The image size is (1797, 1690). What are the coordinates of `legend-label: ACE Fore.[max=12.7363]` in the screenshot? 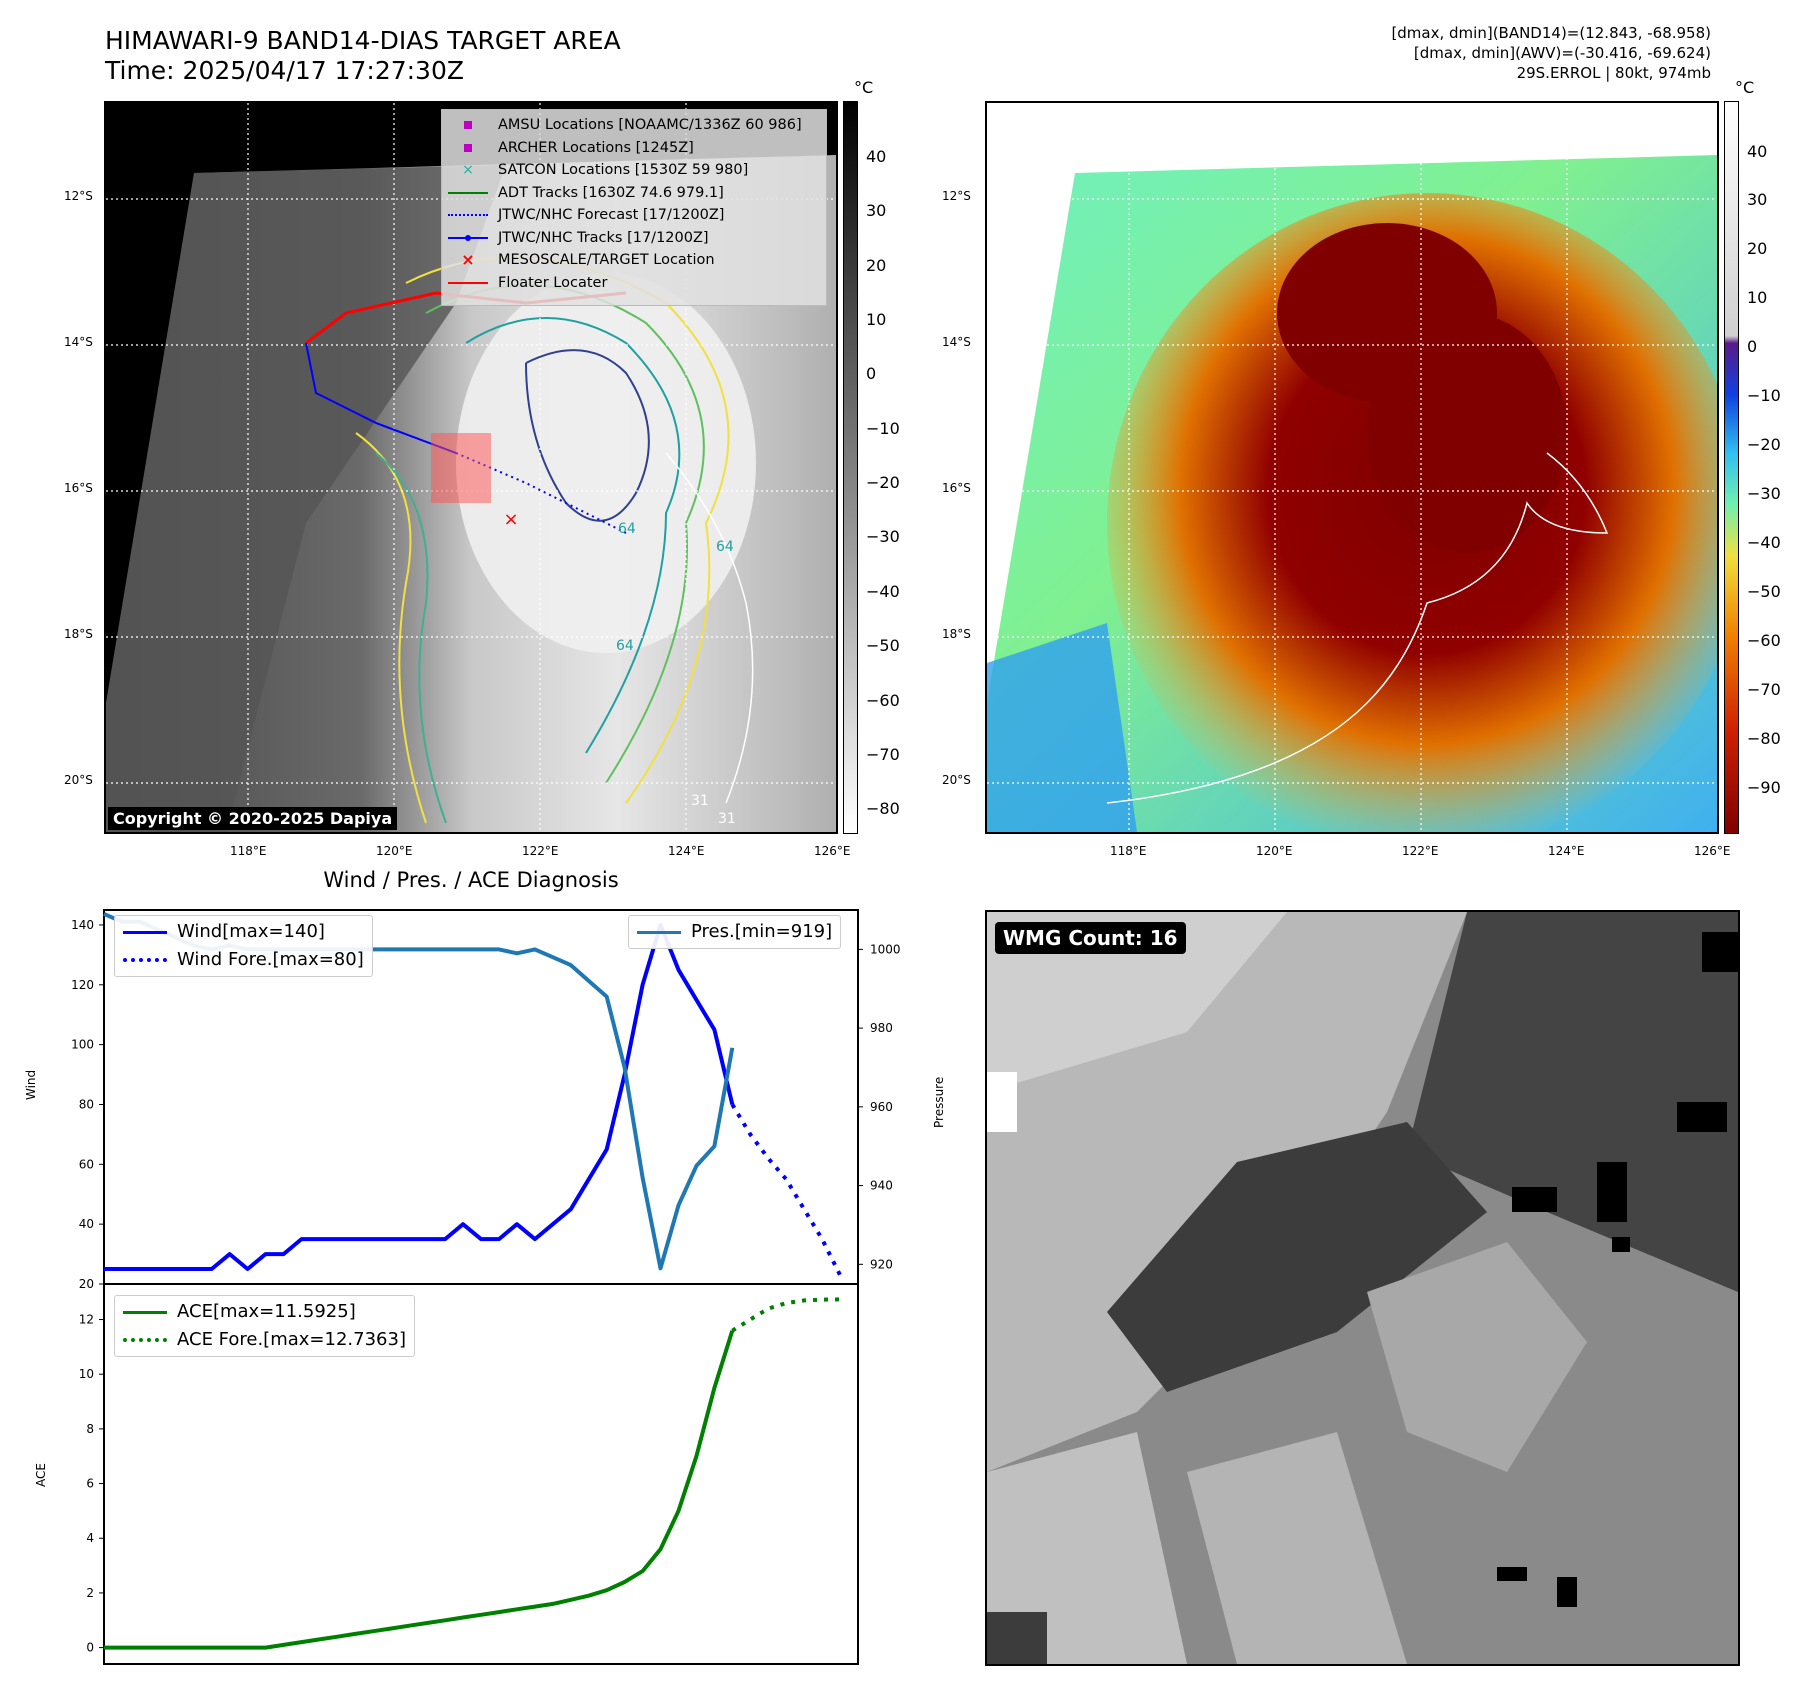 It's located at (291, 1339).